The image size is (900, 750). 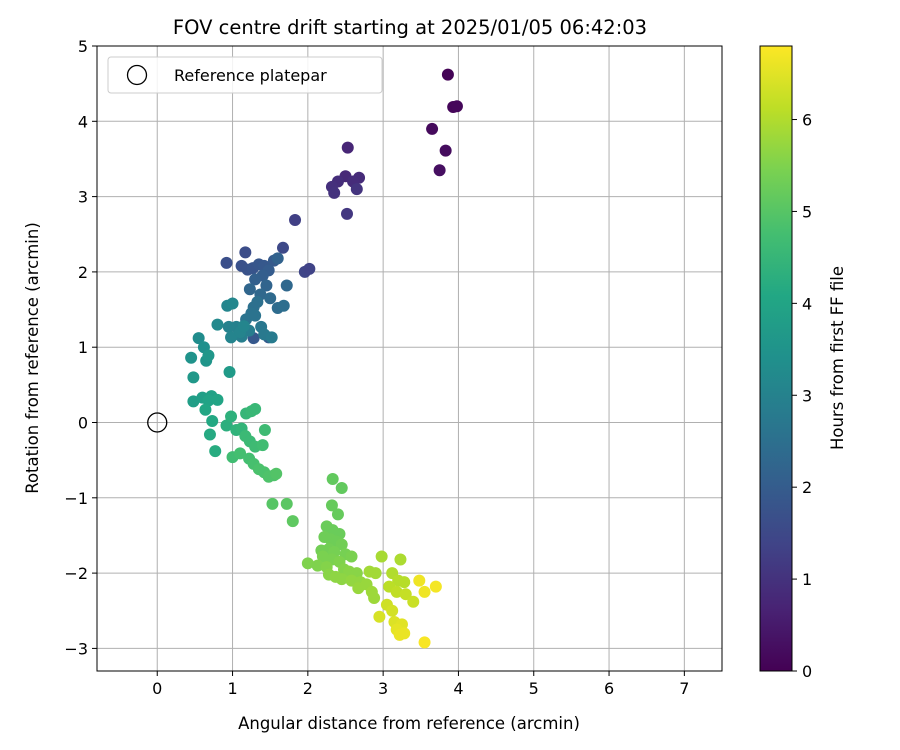 What do you see at coordinates (807, 487) in the screenshot?
I see `colorbar-tick-label: 2` at bounding box center [807, 487].